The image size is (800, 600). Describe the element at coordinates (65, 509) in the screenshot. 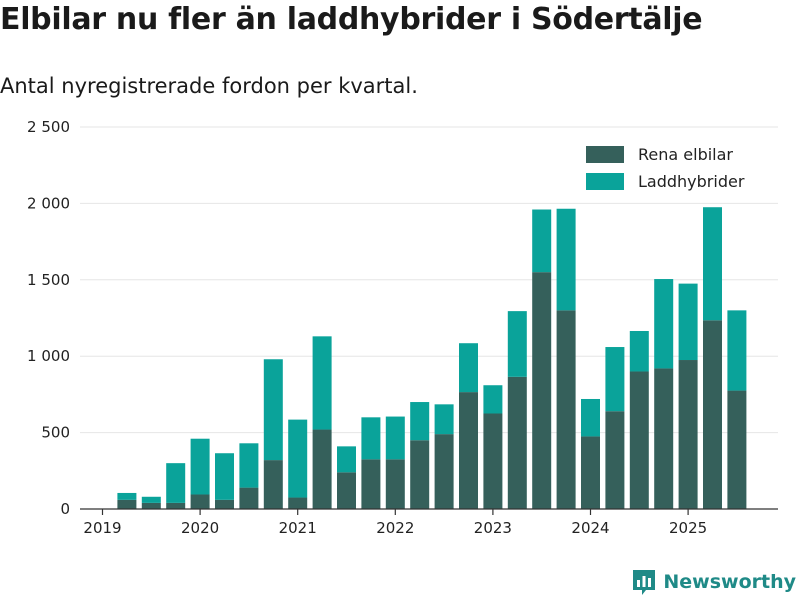

I see `y-tick-label: 0` at that location.